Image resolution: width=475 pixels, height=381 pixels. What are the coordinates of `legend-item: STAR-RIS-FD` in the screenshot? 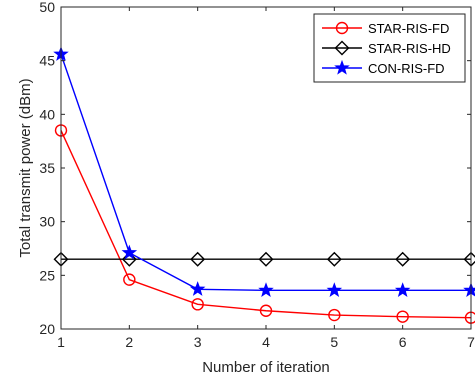 It's located at (385, 28).